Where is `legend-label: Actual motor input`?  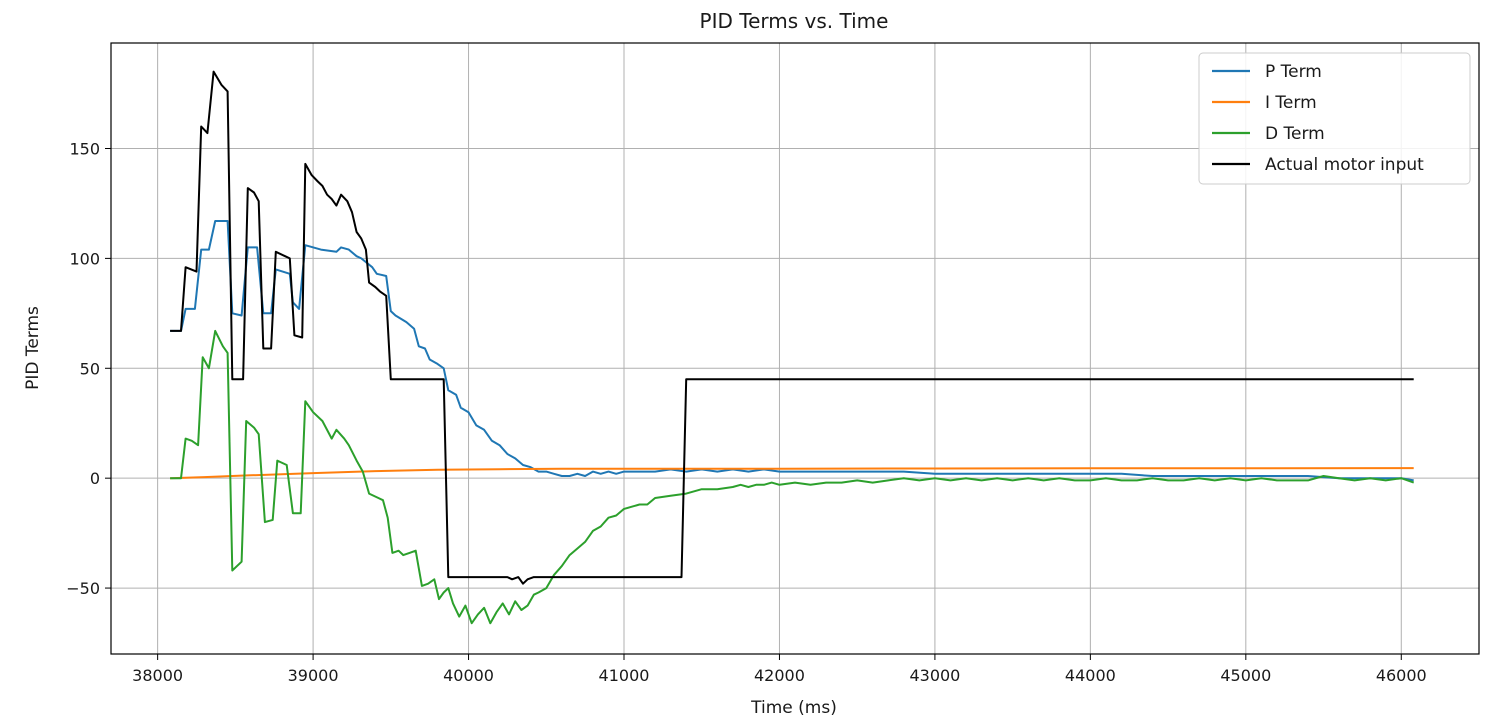 legend-label: Actual motor input is located at coordinates (1344, 165).